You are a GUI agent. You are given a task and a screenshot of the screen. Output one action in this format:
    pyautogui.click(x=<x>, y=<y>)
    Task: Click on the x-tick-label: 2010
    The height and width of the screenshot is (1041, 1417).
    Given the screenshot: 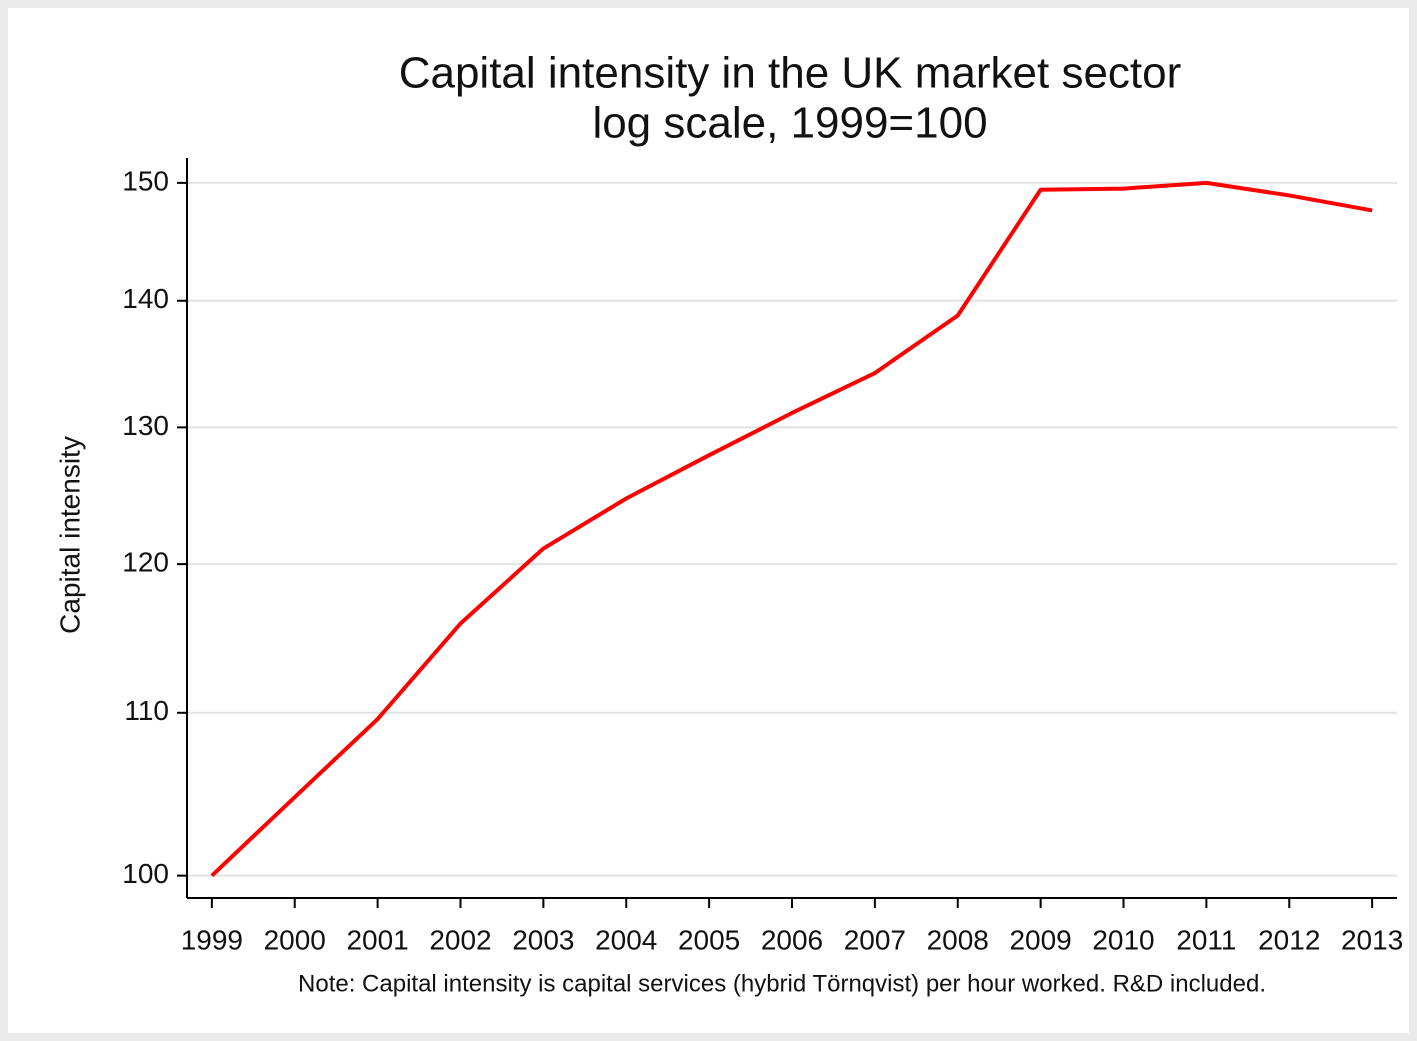 What is the action you would take?
    pyautogui.click(x=1123, y=939)
    